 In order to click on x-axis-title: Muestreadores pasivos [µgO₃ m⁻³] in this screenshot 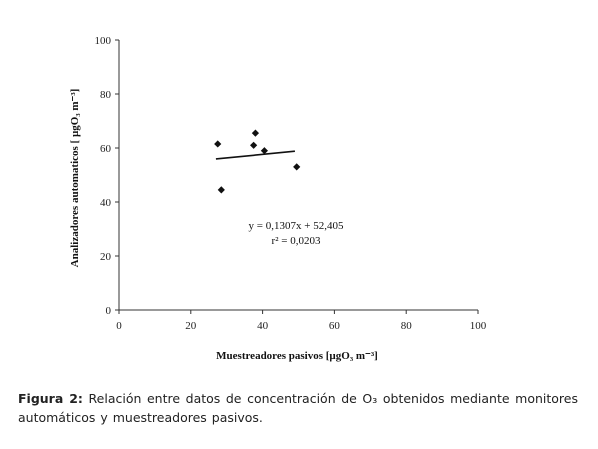, I will do `click(297, 356)`.